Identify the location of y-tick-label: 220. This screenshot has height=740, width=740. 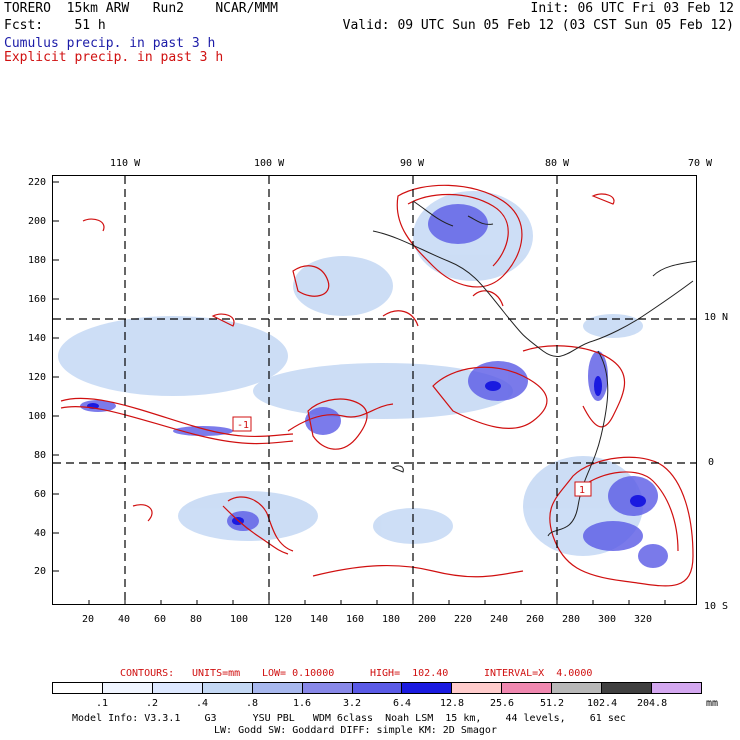
(37, 182).